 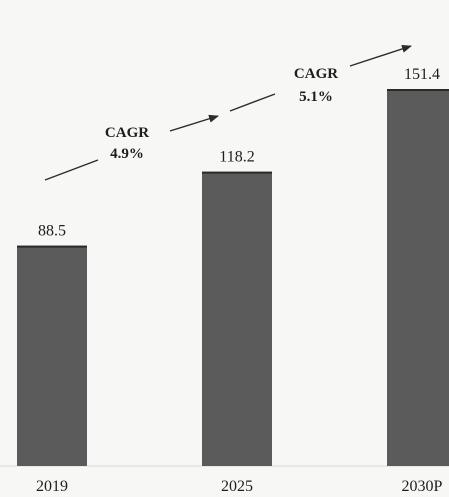 I want to click on category-label: 2025, so click(x=237, y=486).